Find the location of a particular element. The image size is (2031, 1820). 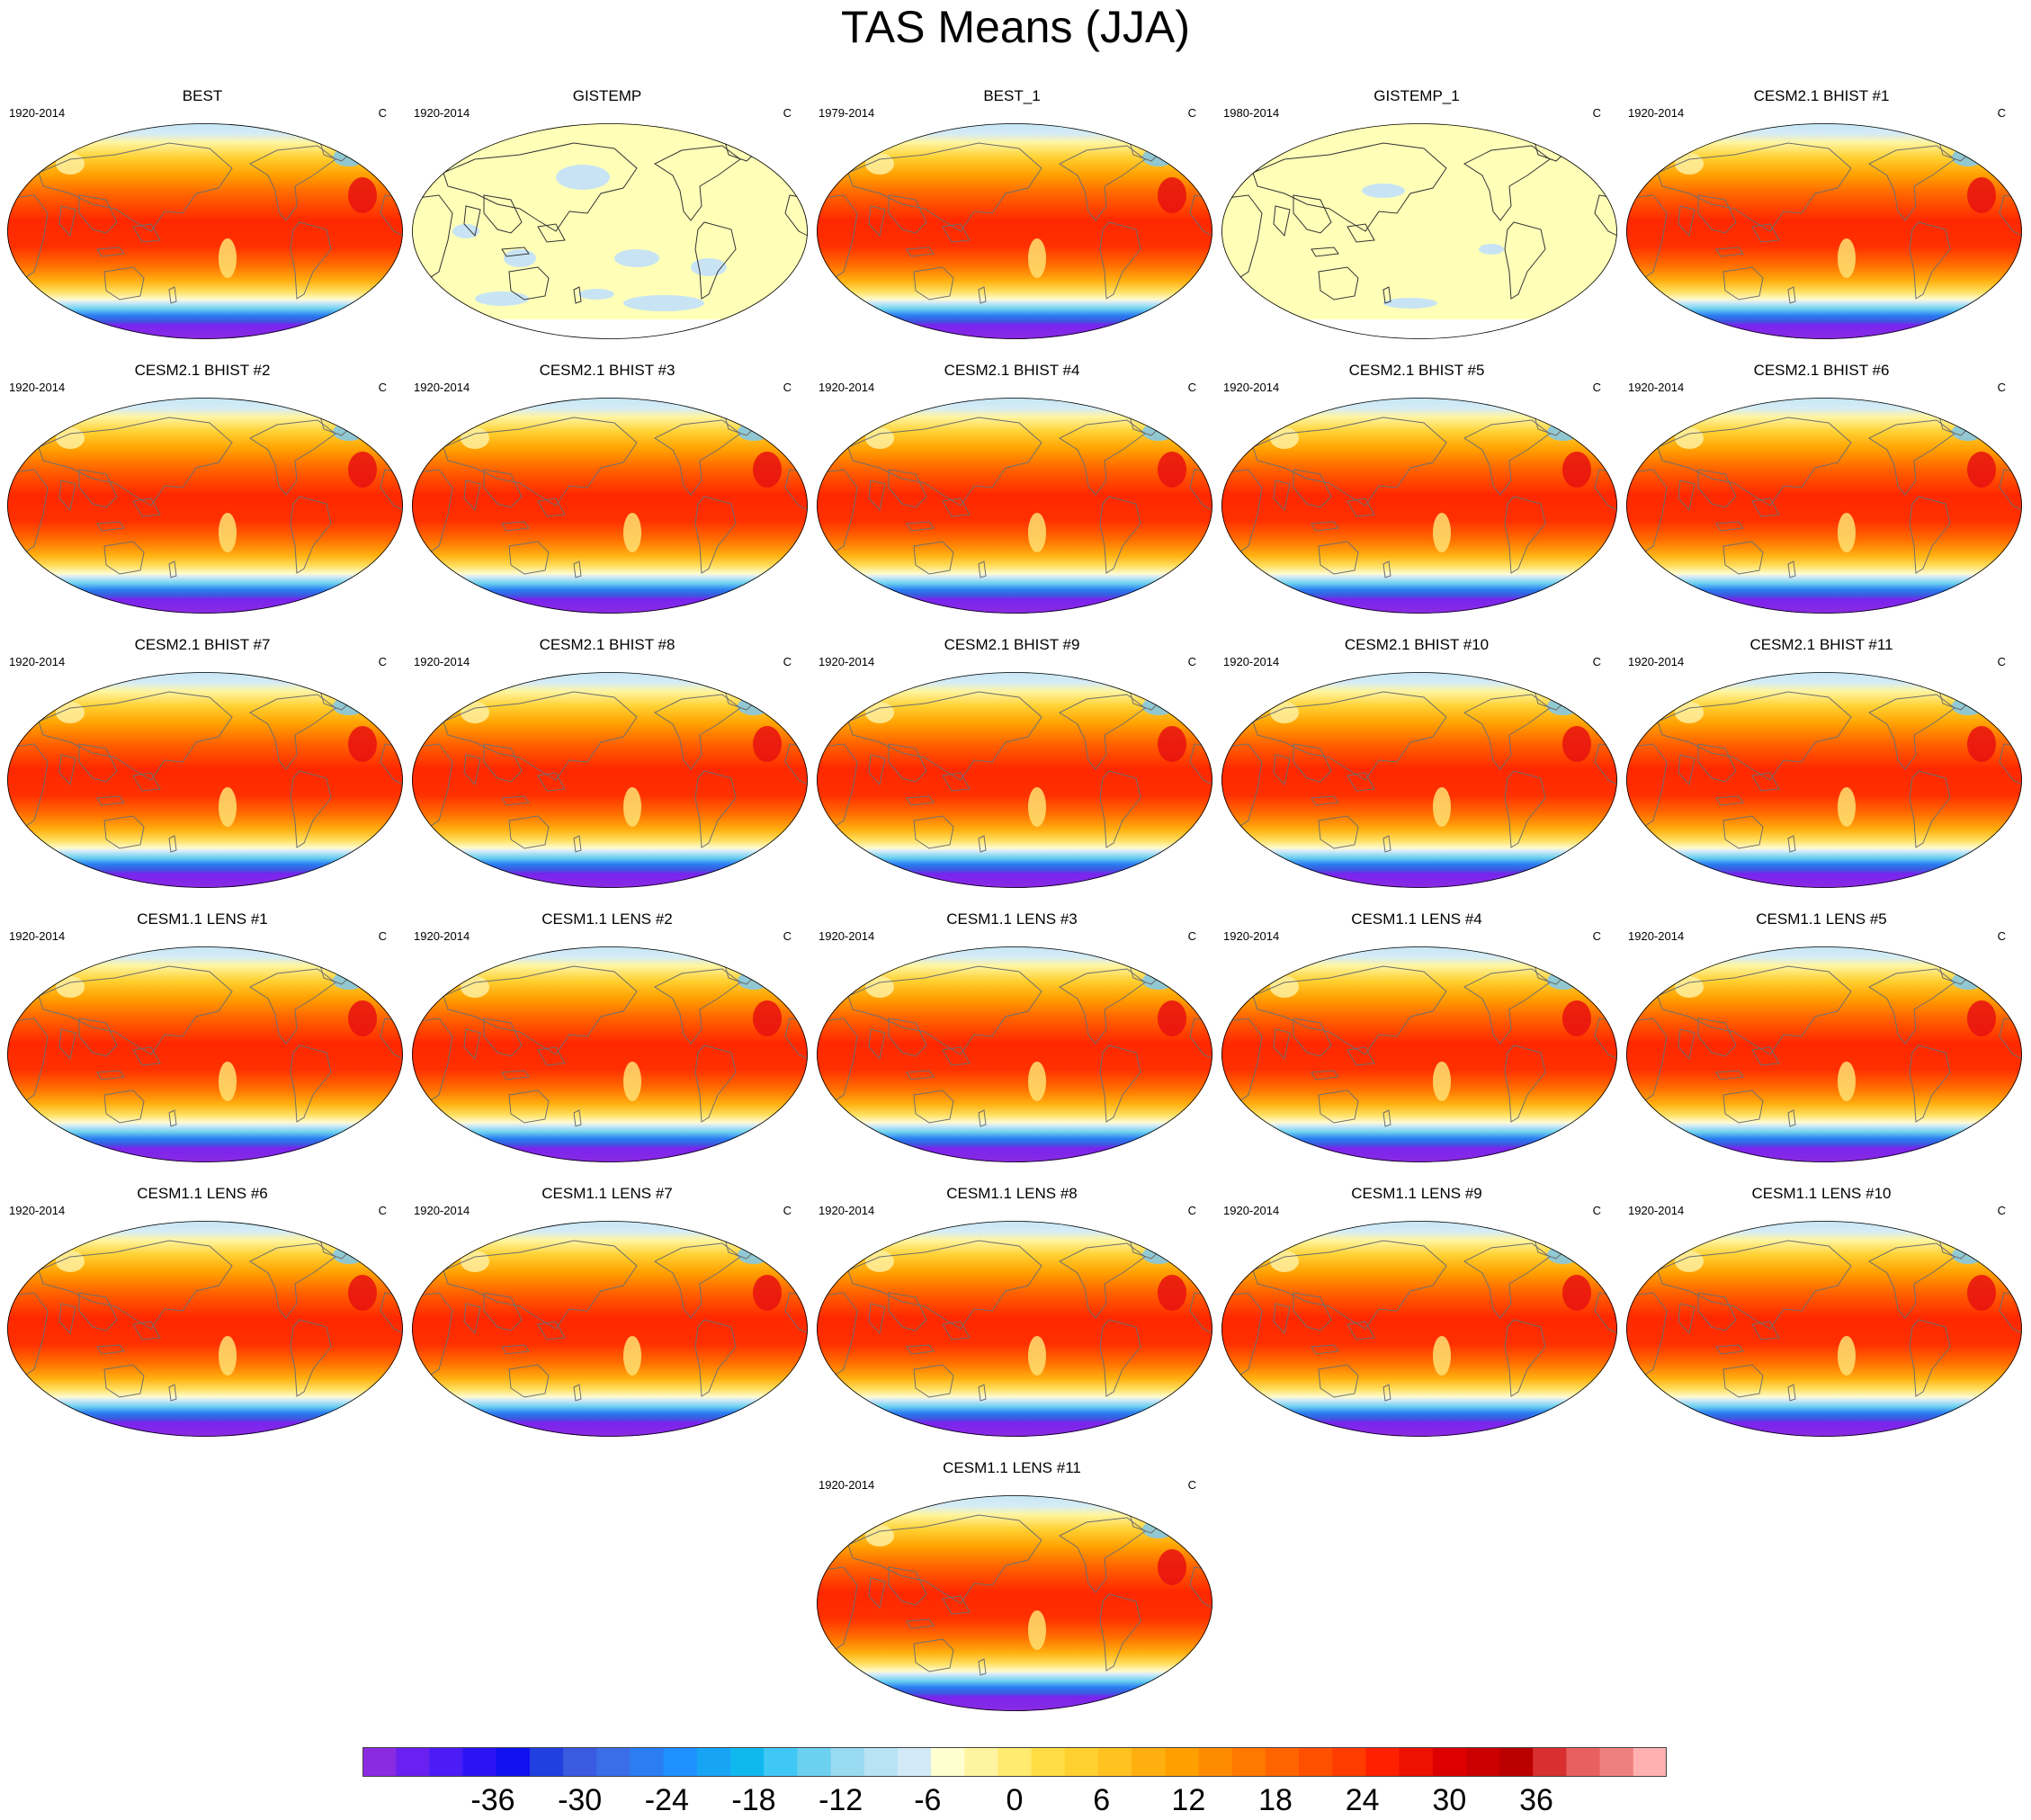

panel-title: CESM2.1 BHIST #6 is located at coordinates (1821, 371).